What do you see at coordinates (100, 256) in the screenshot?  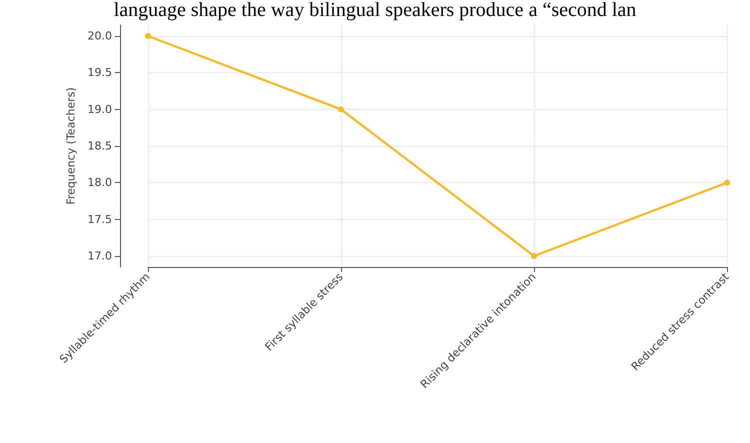 I see `y-tick-label: 17.0` at bounding box center [100, 256].